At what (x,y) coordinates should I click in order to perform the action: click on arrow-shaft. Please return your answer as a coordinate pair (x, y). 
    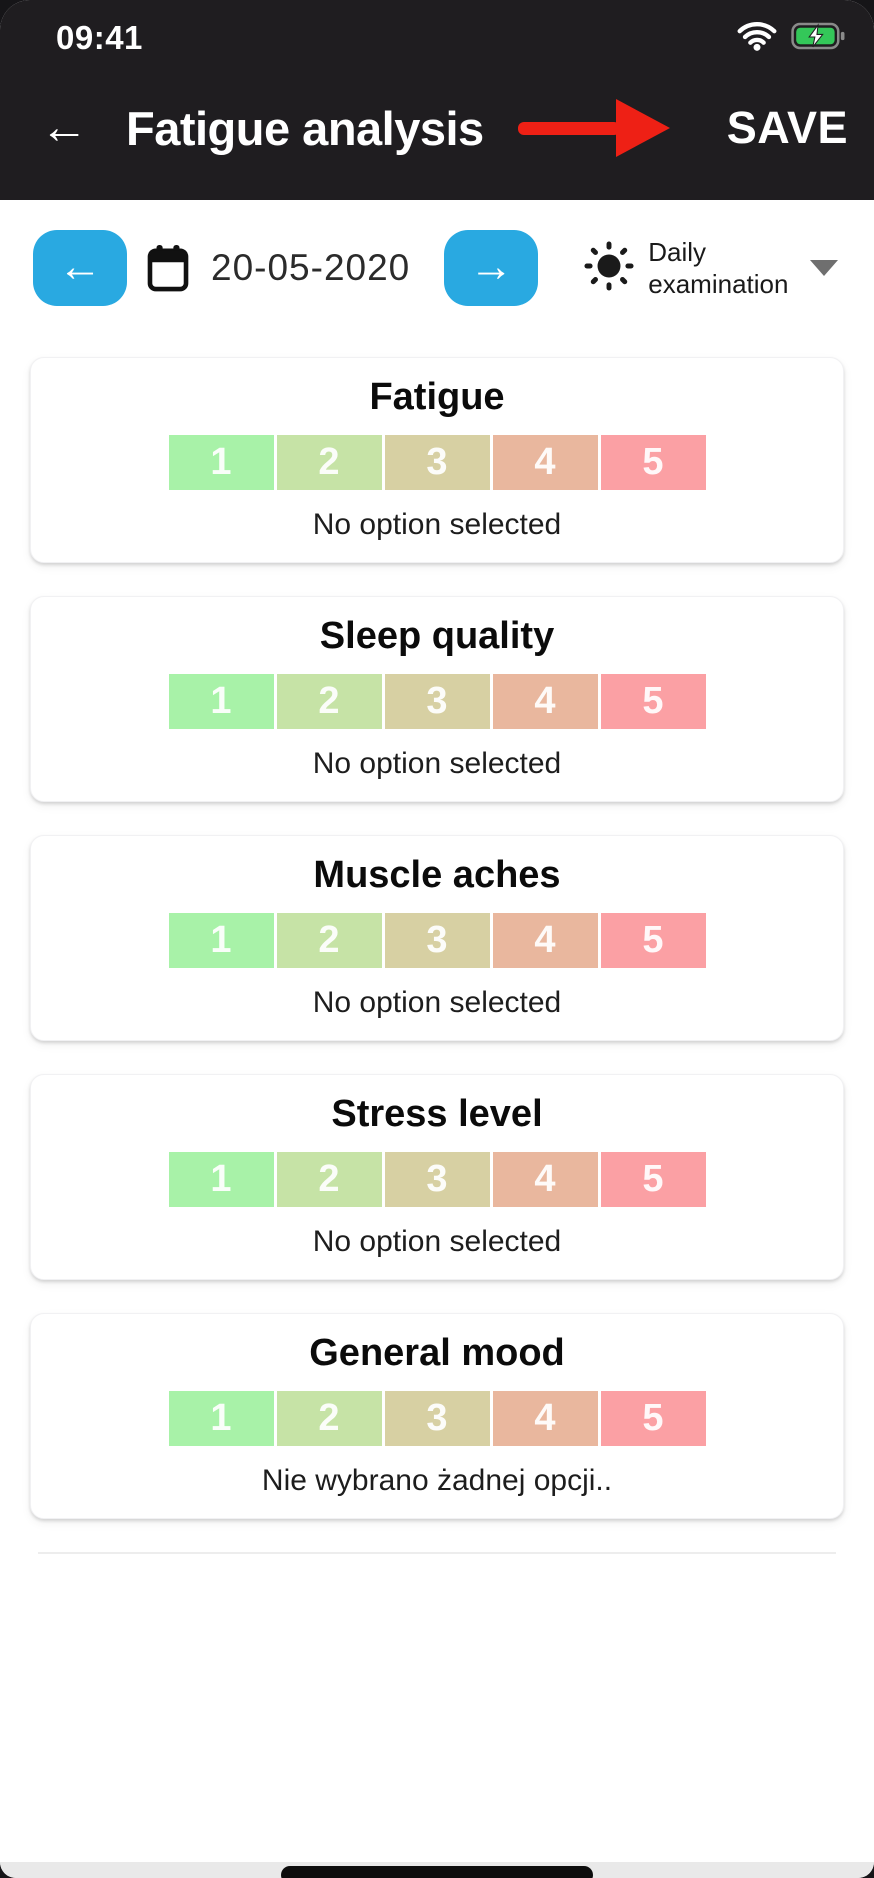
    Looking at the image, I should click on (568, 128).